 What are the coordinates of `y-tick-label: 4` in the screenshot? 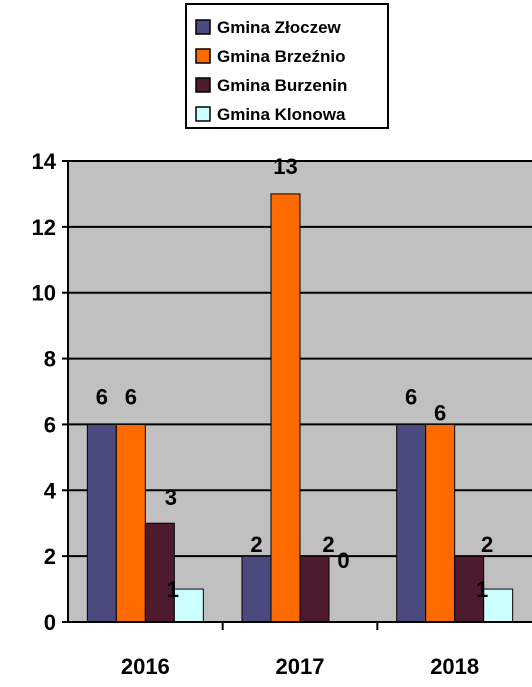 It's located at (50, 490).